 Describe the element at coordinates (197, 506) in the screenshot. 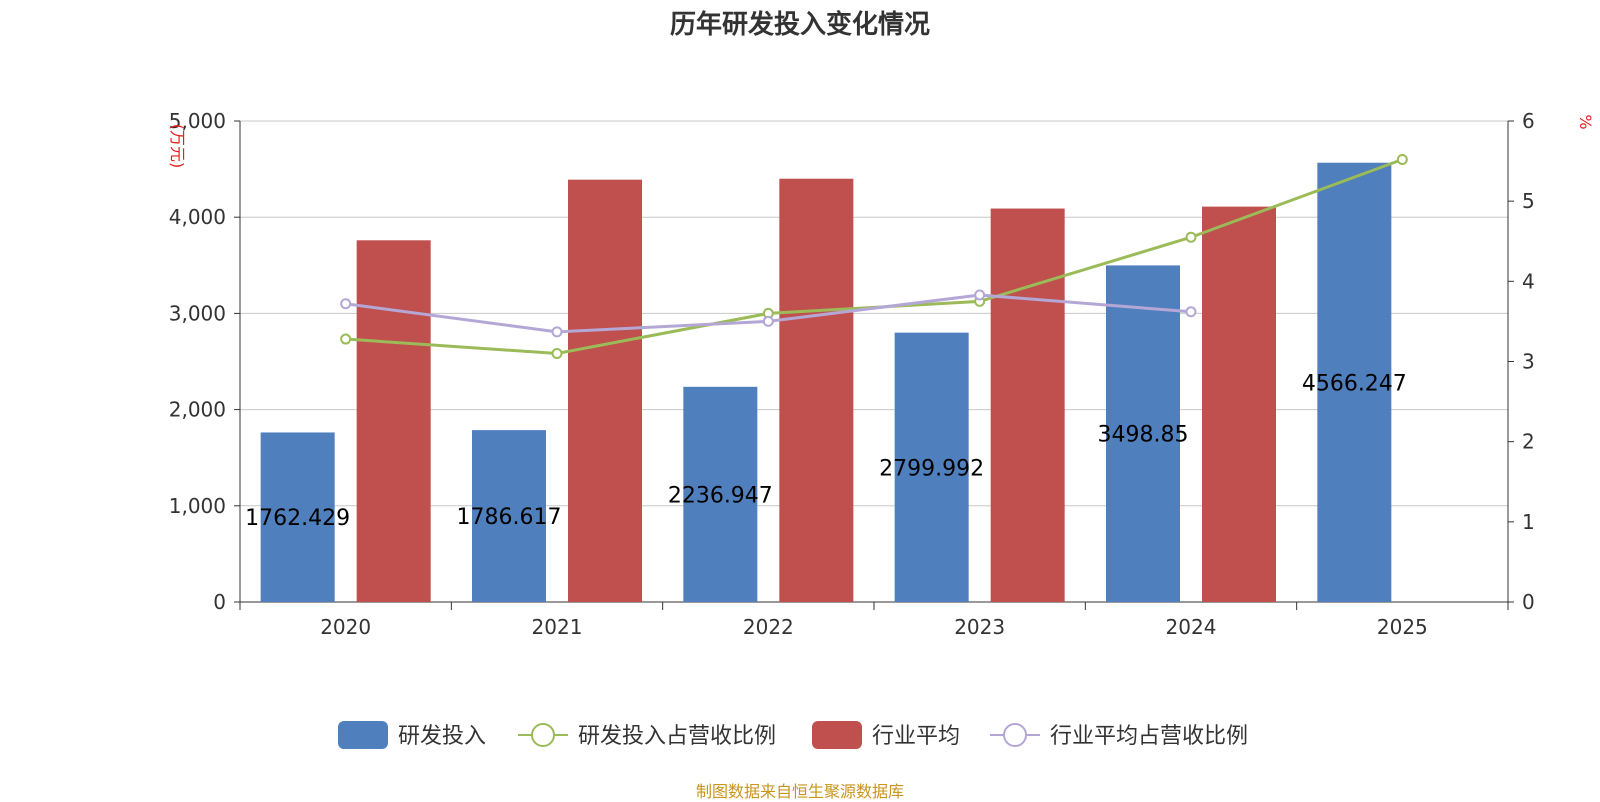

I see `y-left-tick-label: 1,000` at that location.